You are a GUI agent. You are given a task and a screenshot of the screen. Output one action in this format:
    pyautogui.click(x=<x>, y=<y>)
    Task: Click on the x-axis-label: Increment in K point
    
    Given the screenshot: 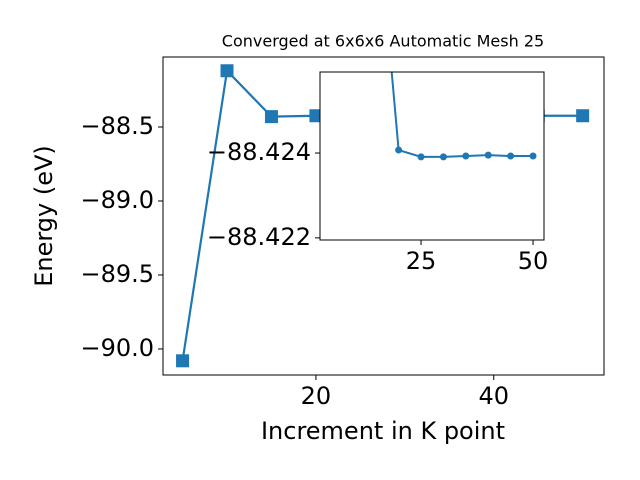 What is the action you would take?
    pyautogui.click(x=383, y=431)
    